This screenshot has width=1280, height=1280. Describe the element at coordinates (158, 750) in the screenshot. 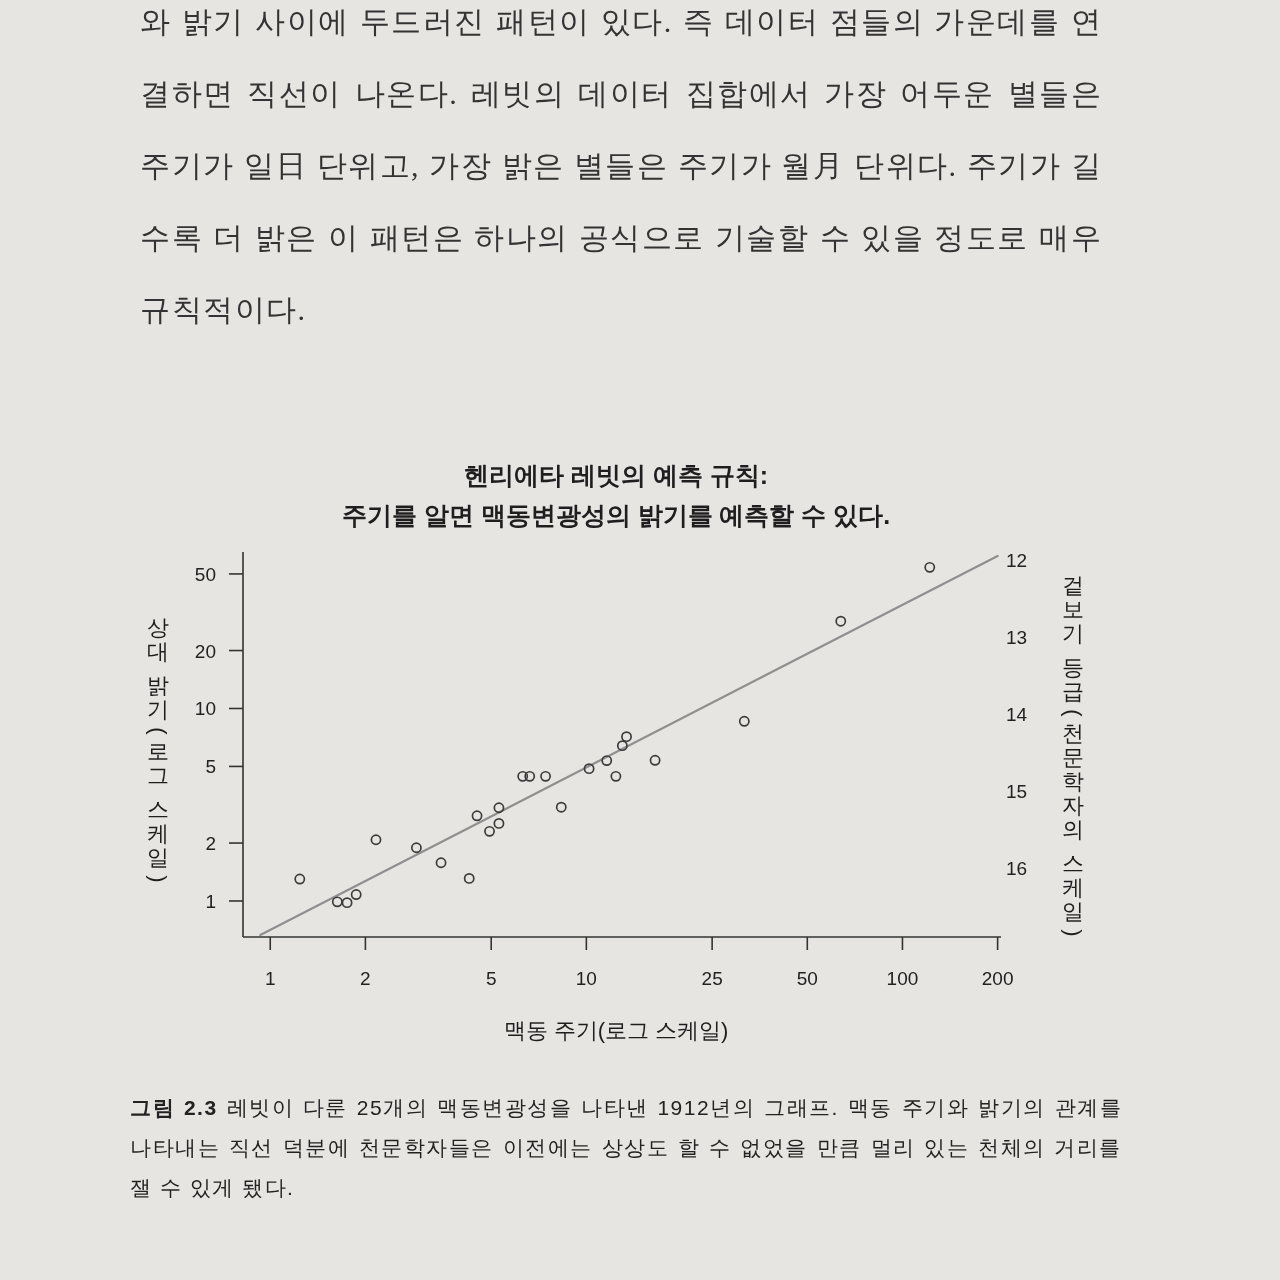

I see `y-axis-title: 상대 밝기(로그 스케일)` at that location.